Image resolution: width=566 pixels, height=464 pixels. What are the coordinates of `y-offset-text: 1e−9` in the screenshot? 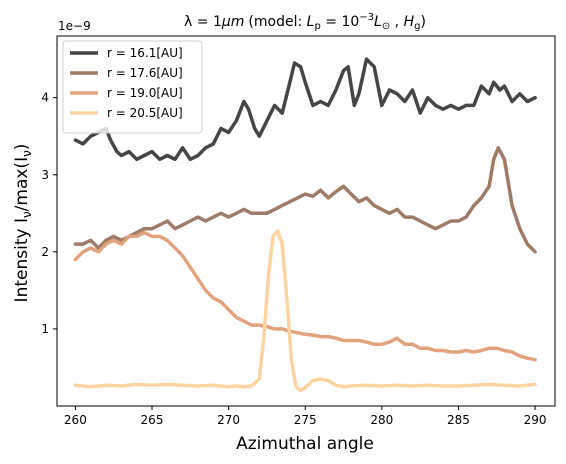 It's located at (74, 26).